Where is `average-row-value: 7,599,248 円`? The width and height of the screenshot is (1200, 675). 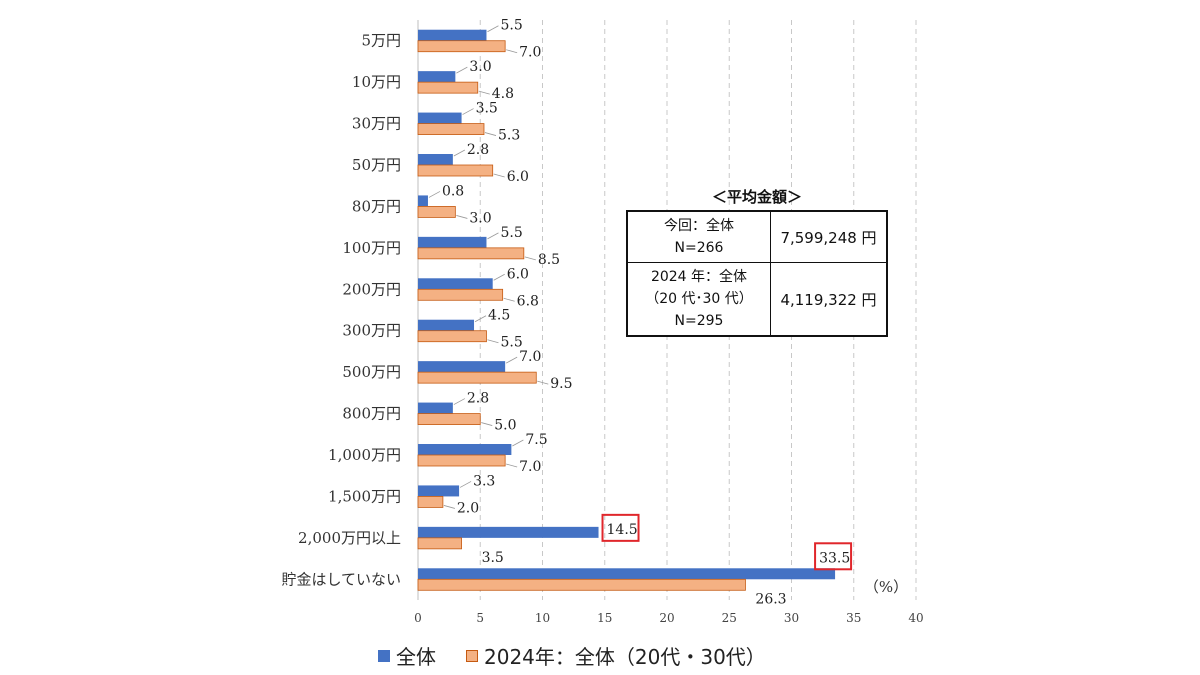 average-row-value: 7,599,248 円 is located at coordinates (828, 237).